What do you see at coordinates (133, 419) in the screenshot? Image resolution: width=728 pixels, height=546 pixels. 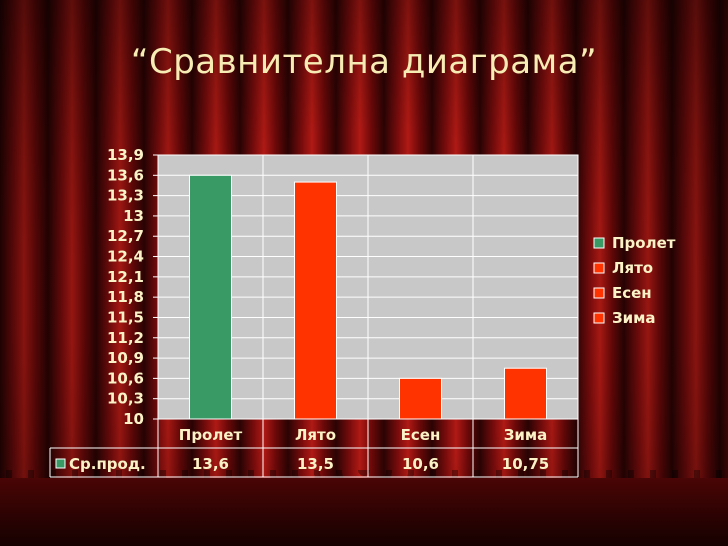 I see `y-tick-label: 10` at bounding box center [133, 419].